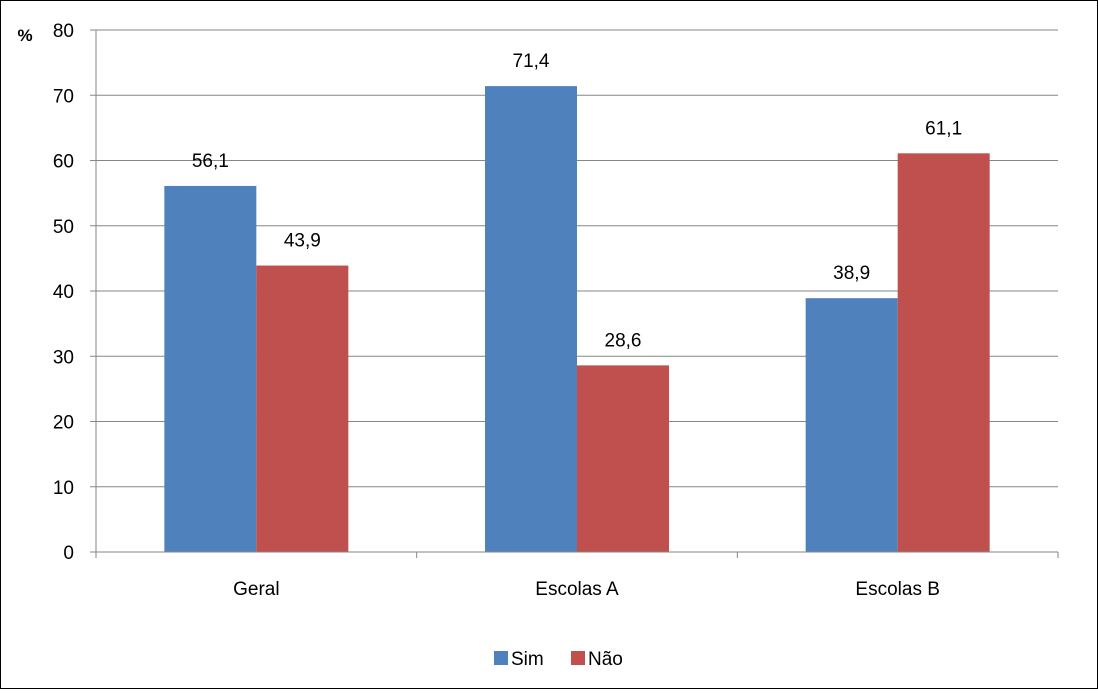  Describe the element at coordinates (897, 589) in the screenshot. I see `x-tick-label-3: Escolas B` at that location.